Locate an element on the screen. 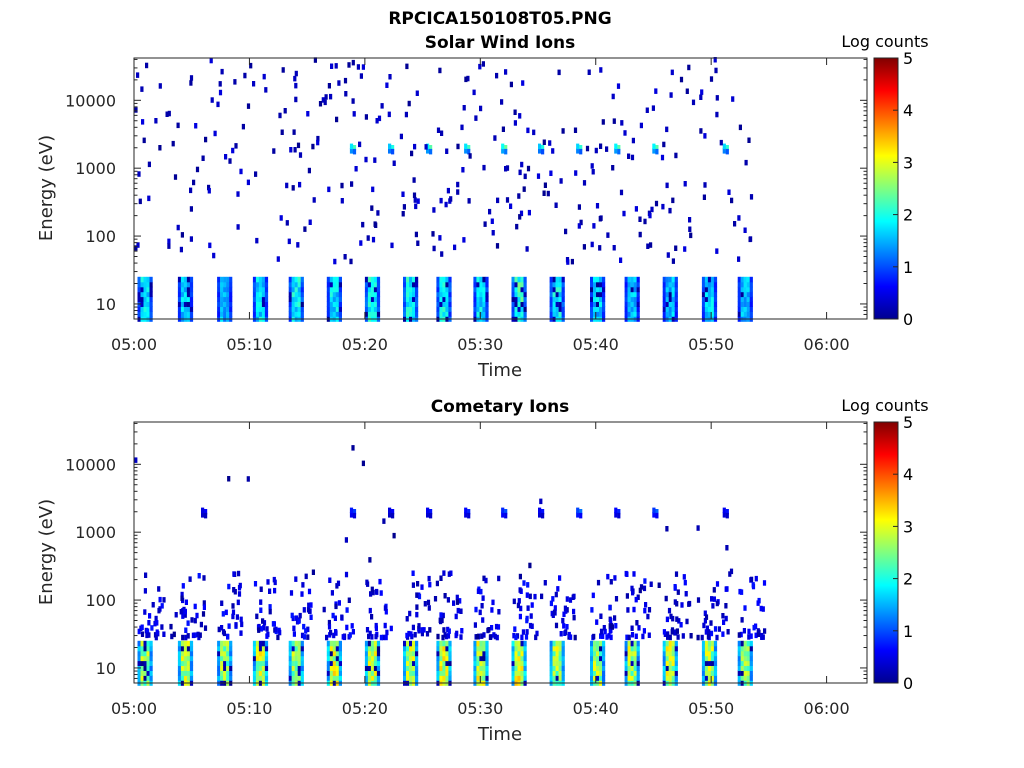 The height and width of the screenshot is (768, 1024). colorbar-tick-label: 2 is located at coordinates (908, 579).